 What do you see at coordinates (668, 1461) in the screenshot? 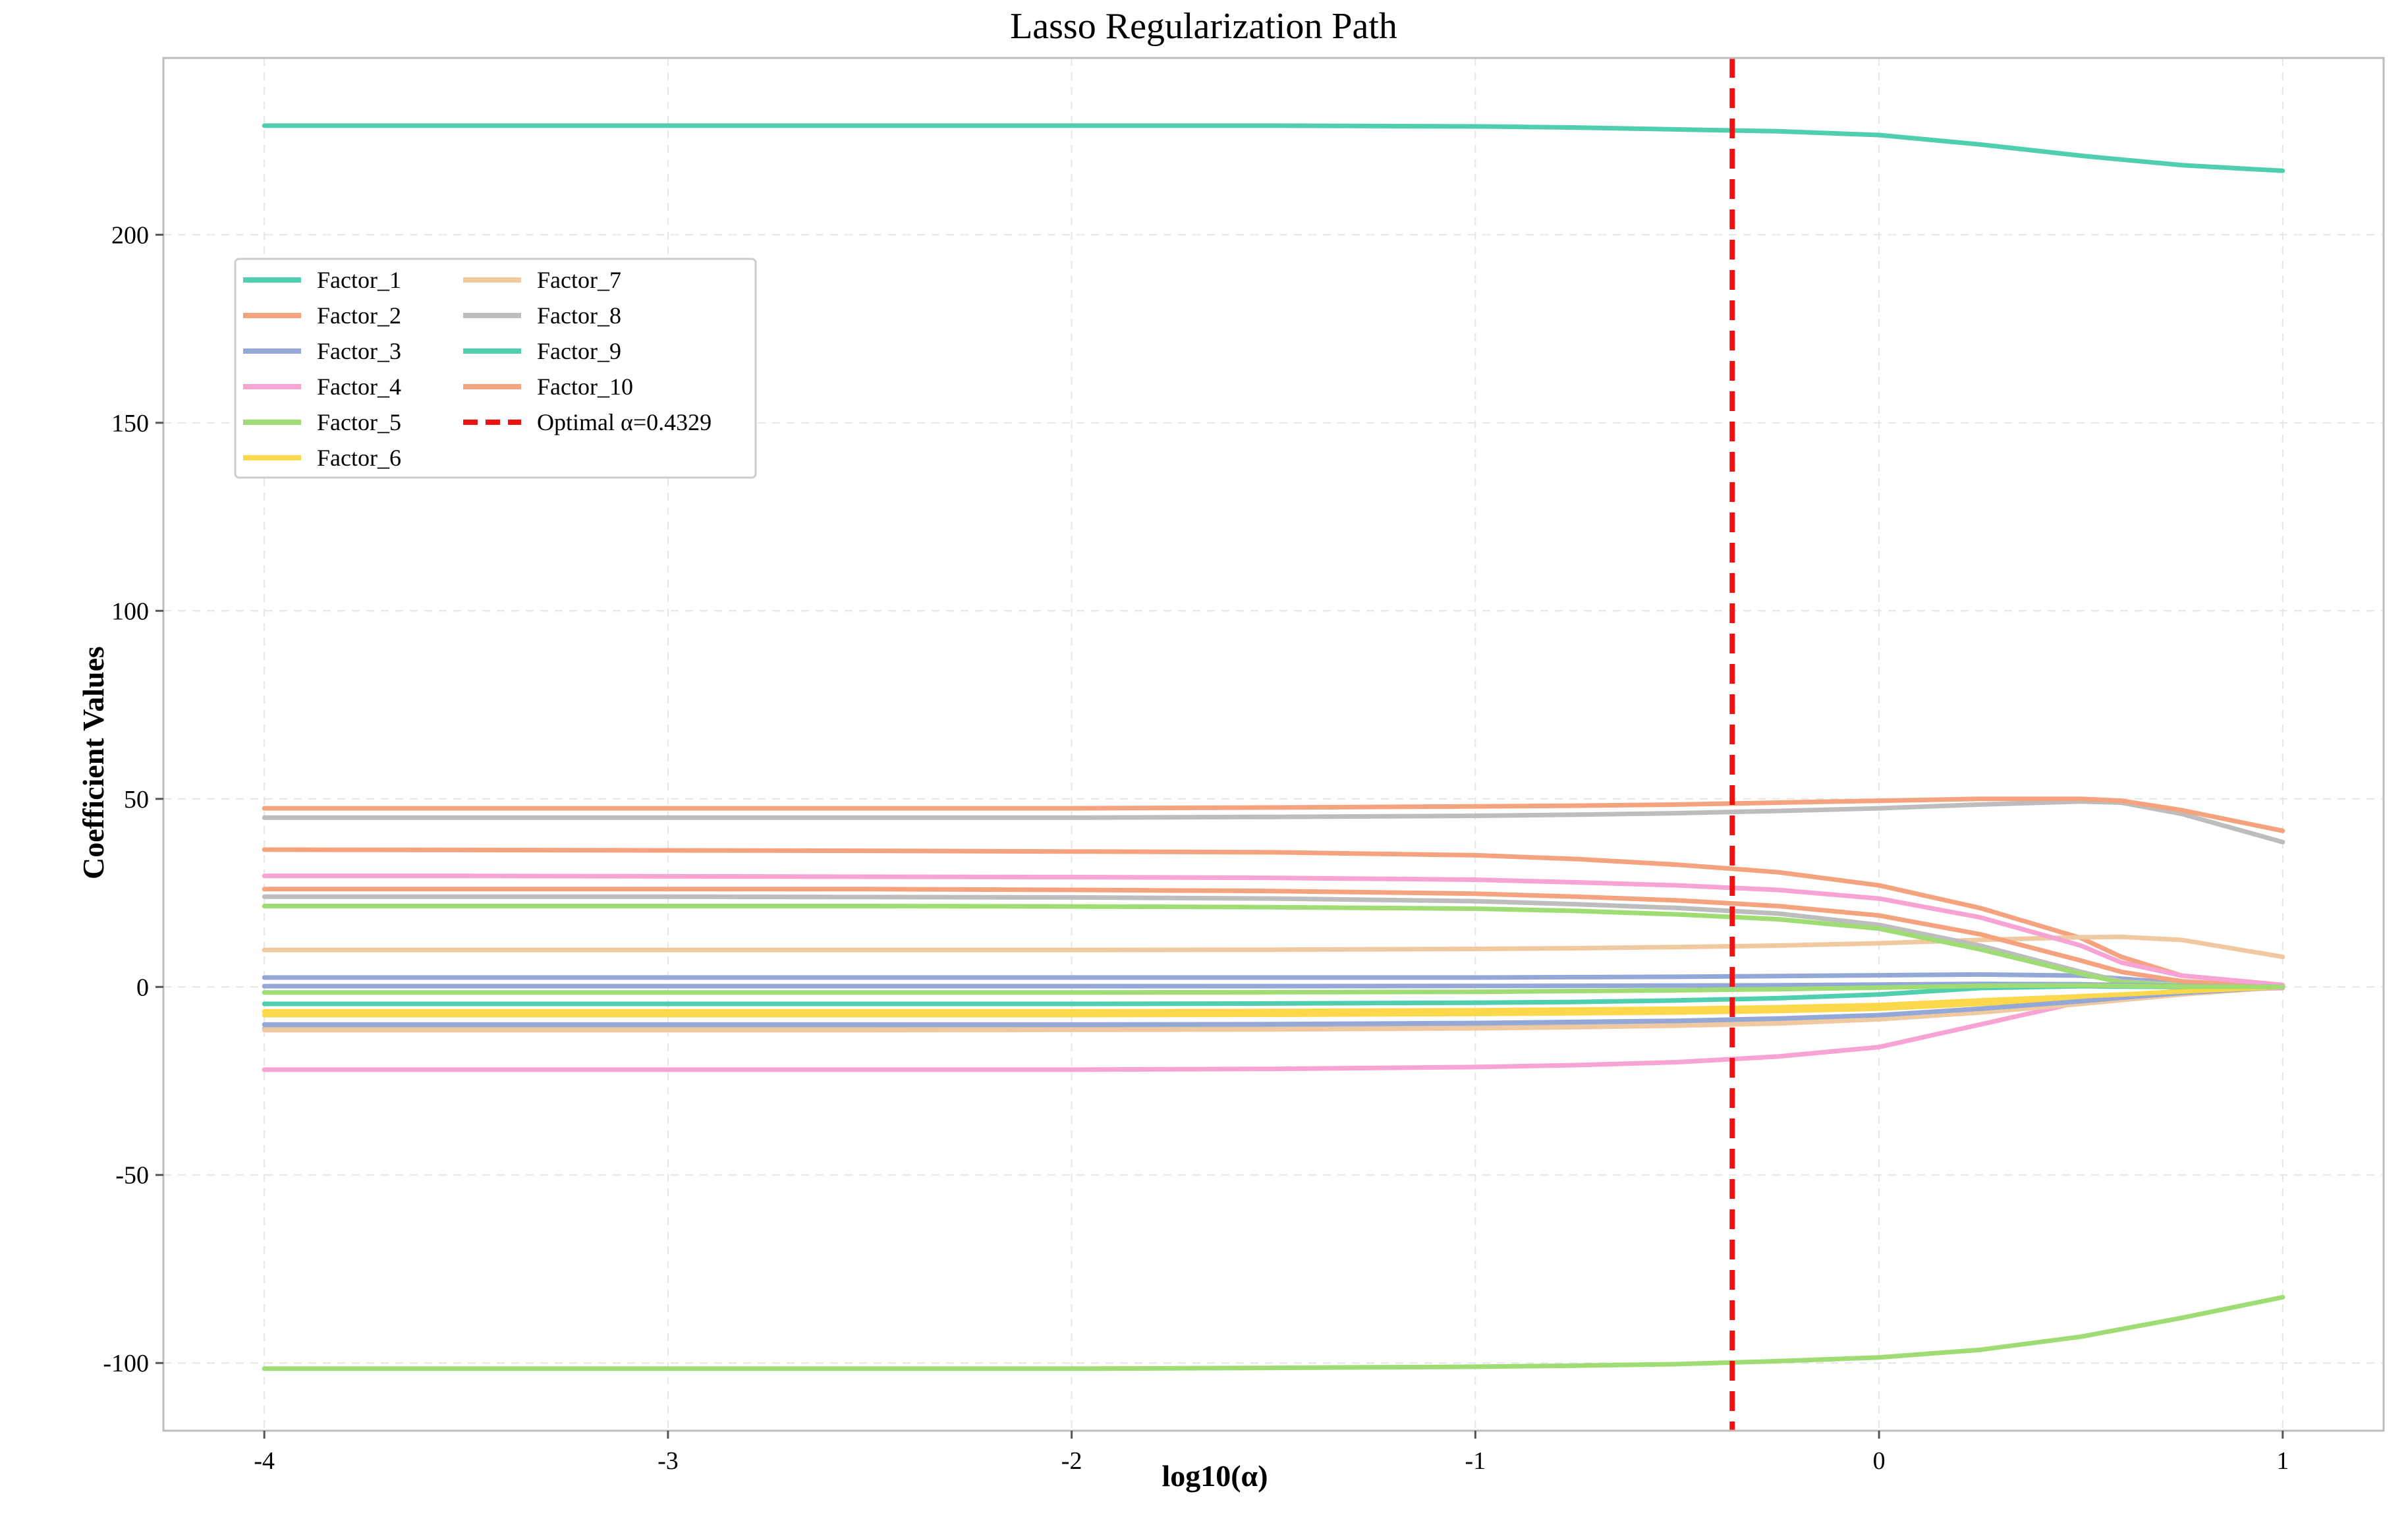
I see `x-tick-label: -3` at bounding box center [668, 1461].